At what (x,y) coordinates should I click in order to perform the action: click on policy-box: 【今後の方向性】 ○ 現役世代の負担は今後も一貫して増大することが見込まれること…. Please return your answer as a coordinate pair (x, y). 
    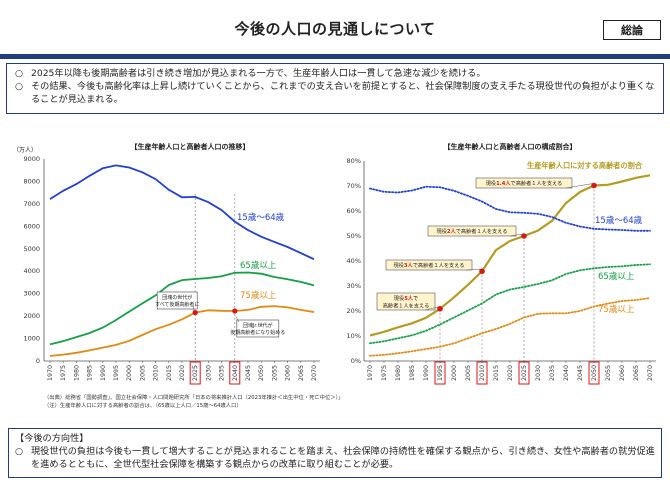
    Looking at the image, I should click on (335, 453).